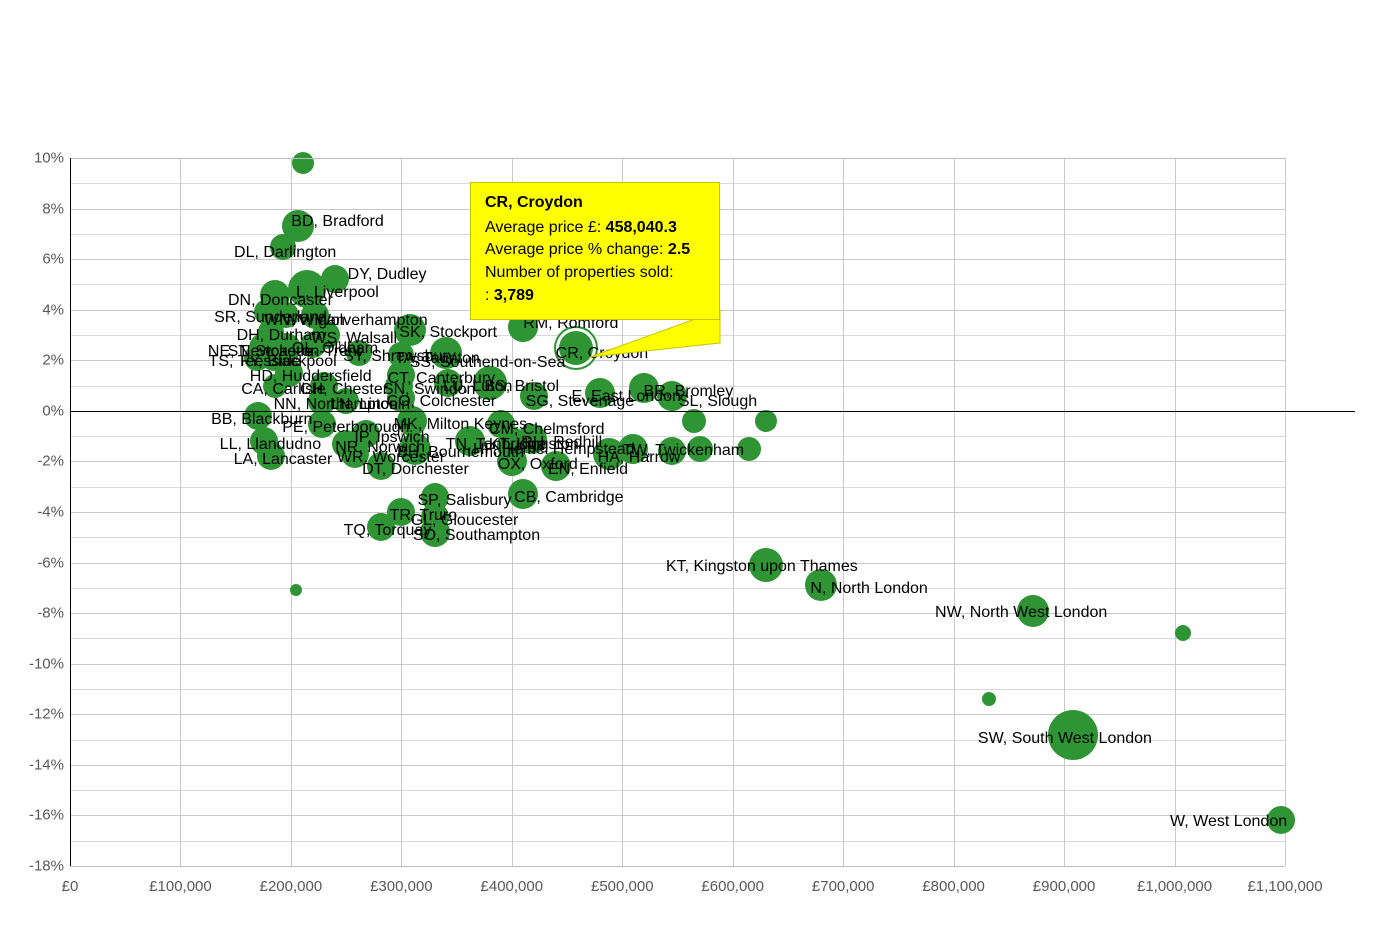  I want to click on y-axis-tick-label: -4%, so click(50, 512).